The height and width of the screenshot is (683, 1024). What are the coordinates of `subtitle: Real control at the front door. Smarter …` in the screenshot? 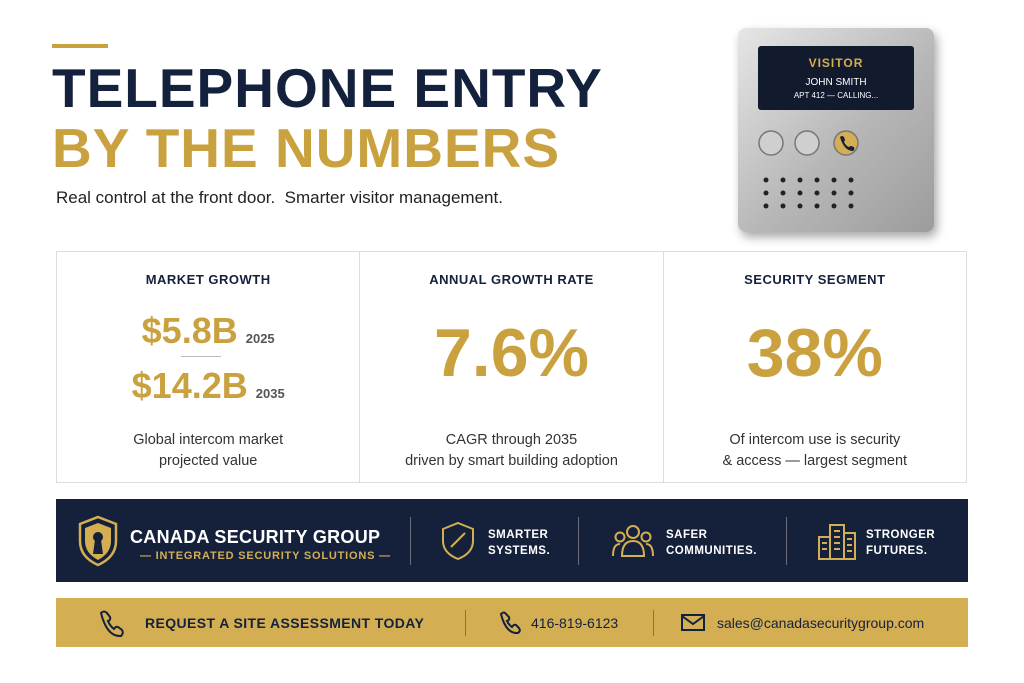 It's located at (279, 197).